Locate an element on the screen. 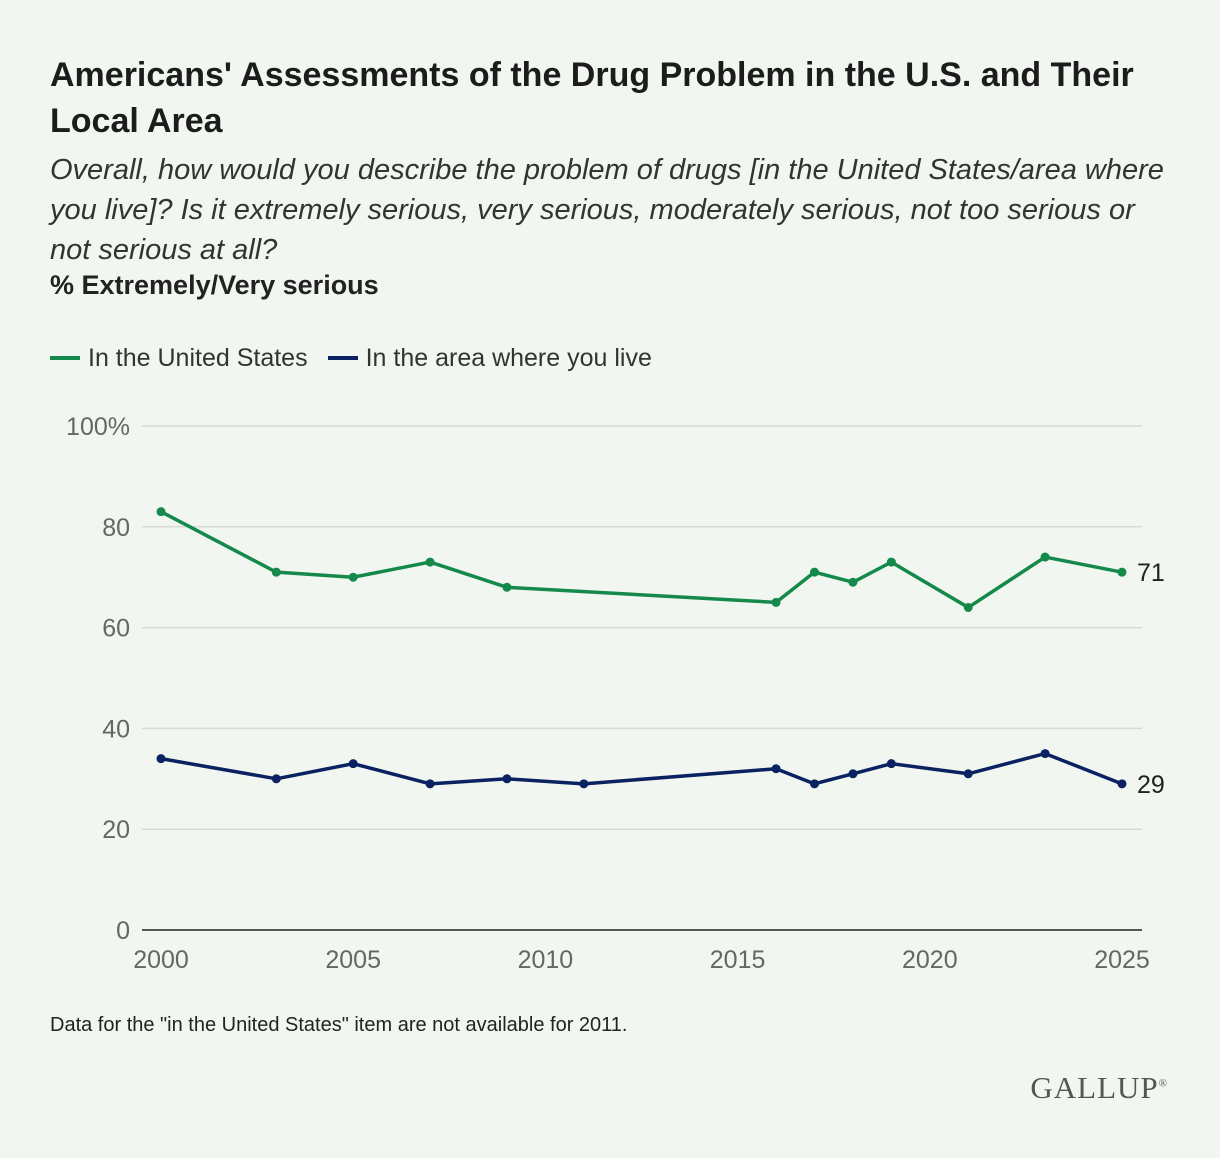  data-point-local-2021 is located at coordinates (968, 774).